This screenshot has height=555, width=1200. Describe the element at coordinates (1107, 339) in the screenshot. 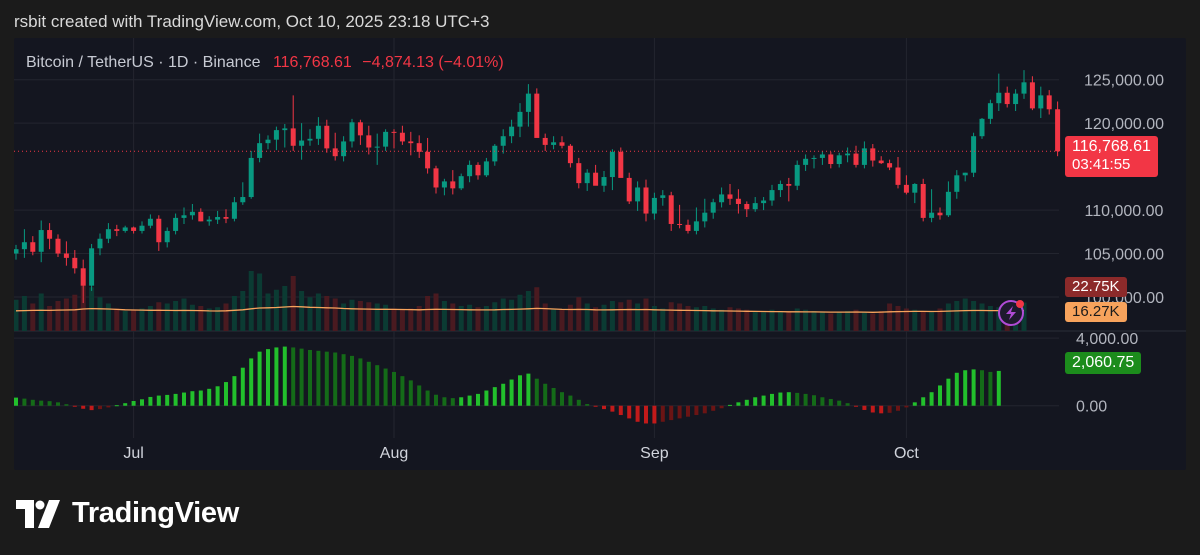

I see `oscillator-tick-label: 4,000.00` at that location.